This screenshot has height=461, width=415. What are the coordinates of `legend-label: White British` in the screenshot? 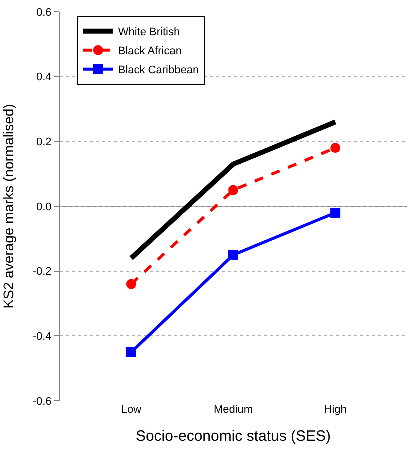 It's located at (149, 32).